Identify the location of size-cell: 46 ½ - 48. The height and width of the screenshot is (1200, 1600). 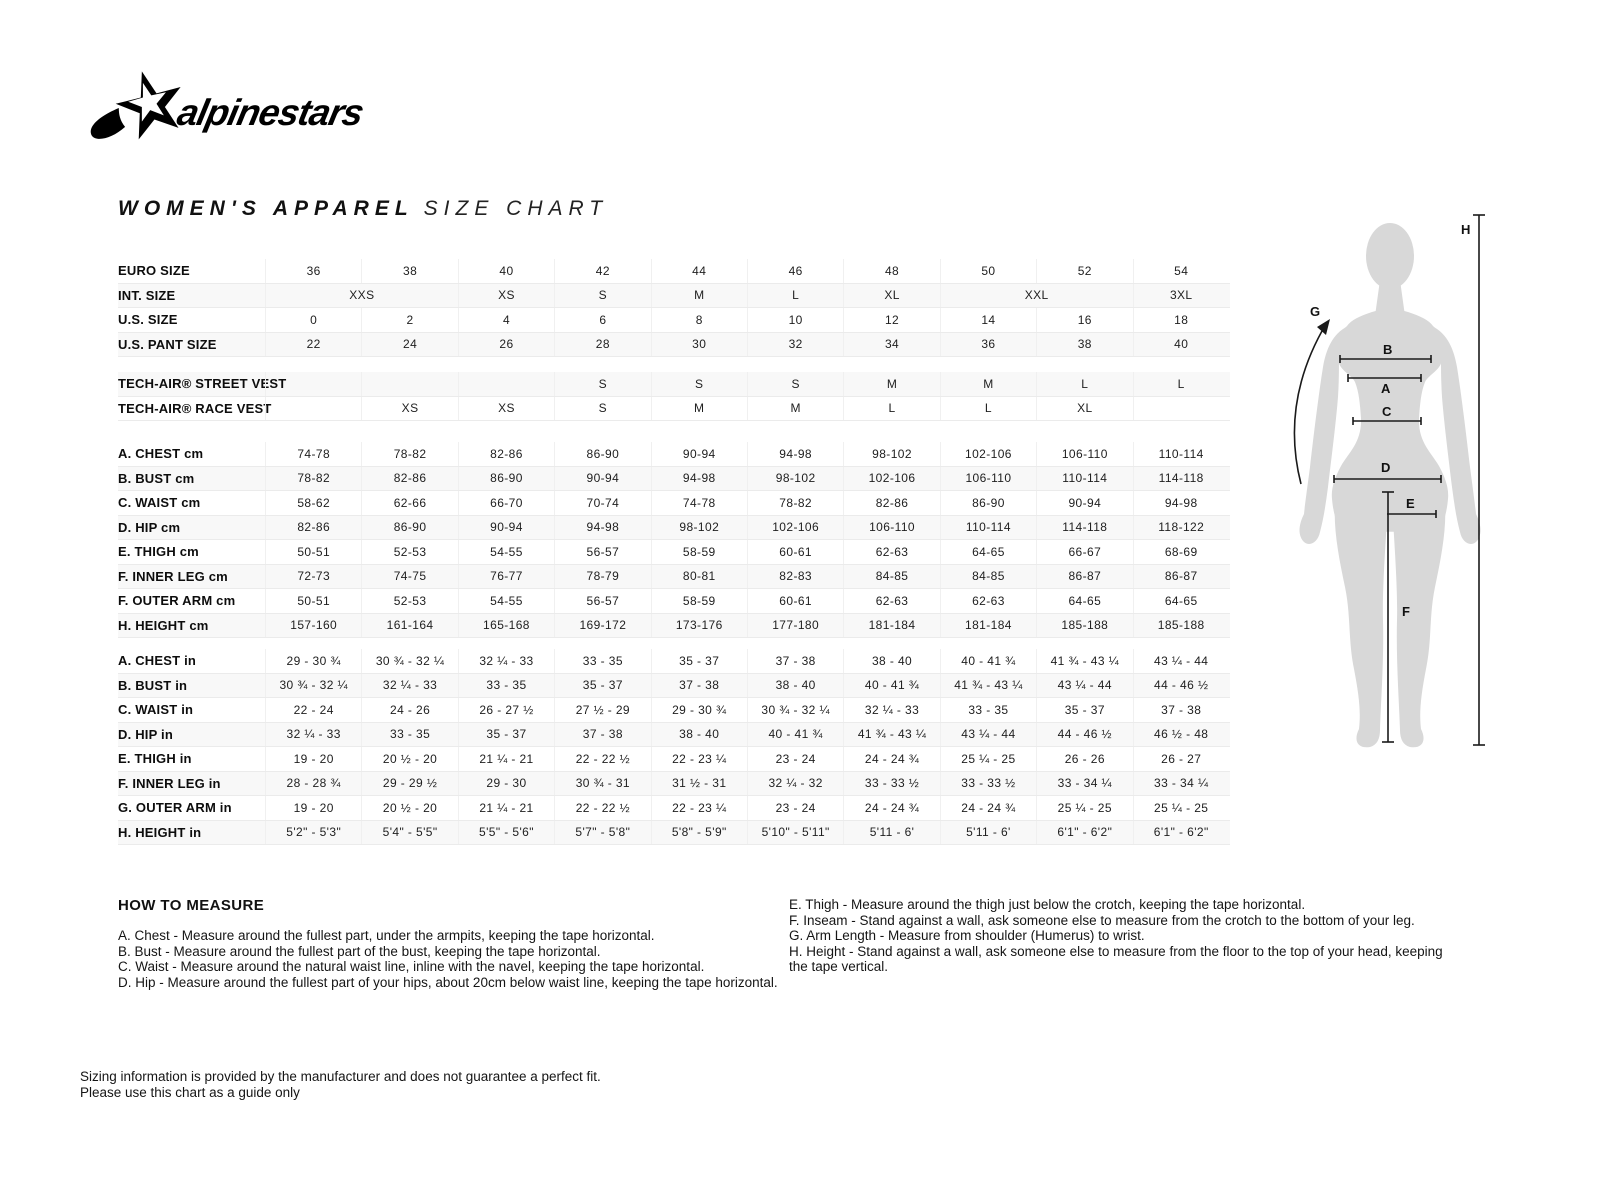
(1180, 734).